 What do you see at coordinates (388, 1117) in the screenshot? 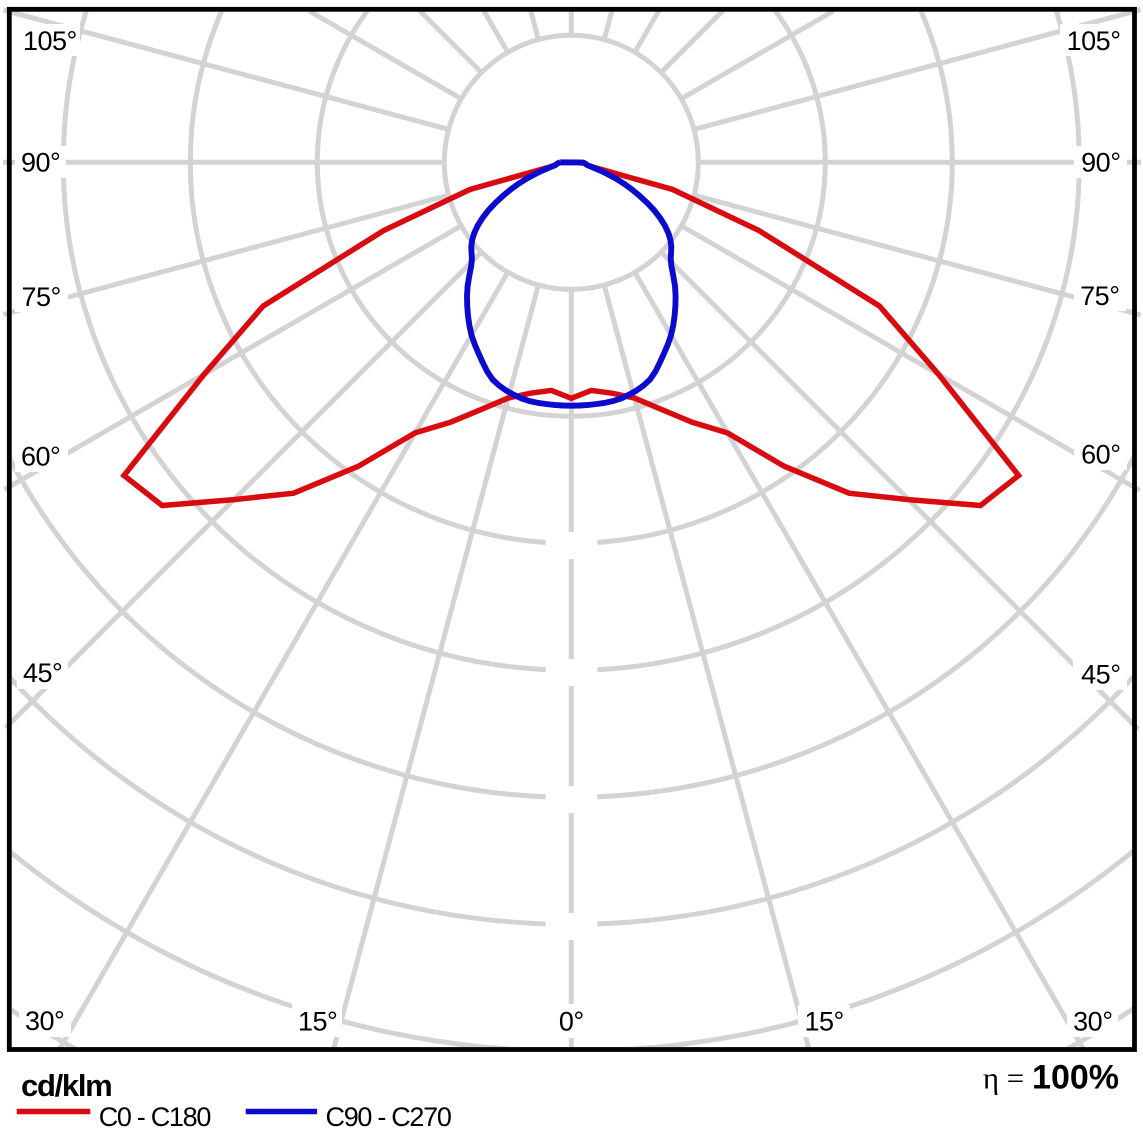
I see `svg-text: C90 - C270` at bounding box center [388, 1117].